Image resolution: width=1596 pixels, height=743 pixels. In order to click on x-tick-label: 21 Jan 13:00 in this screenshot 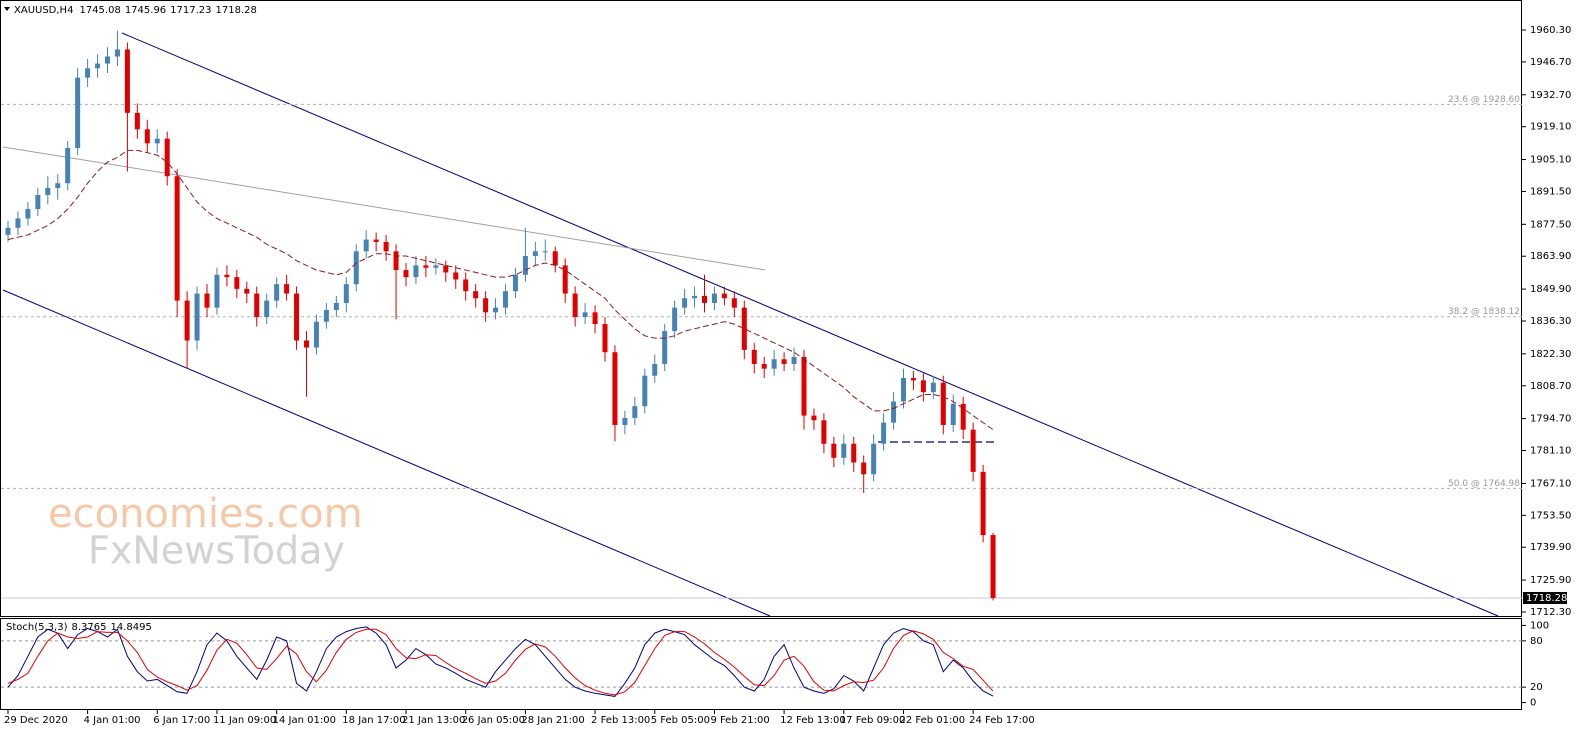, I will do `click(433, 720)`.